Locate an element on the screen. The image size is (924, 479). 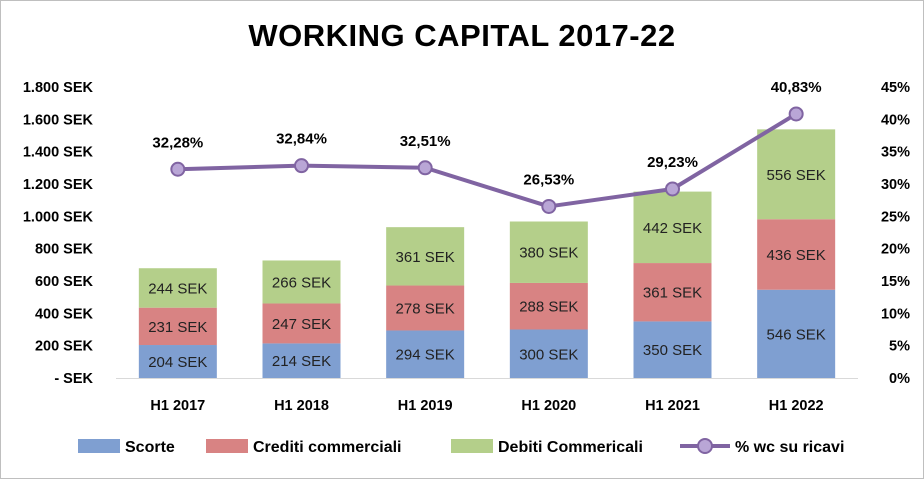
bar-data-label: 266 SEK is located at coordinates (301, 282).